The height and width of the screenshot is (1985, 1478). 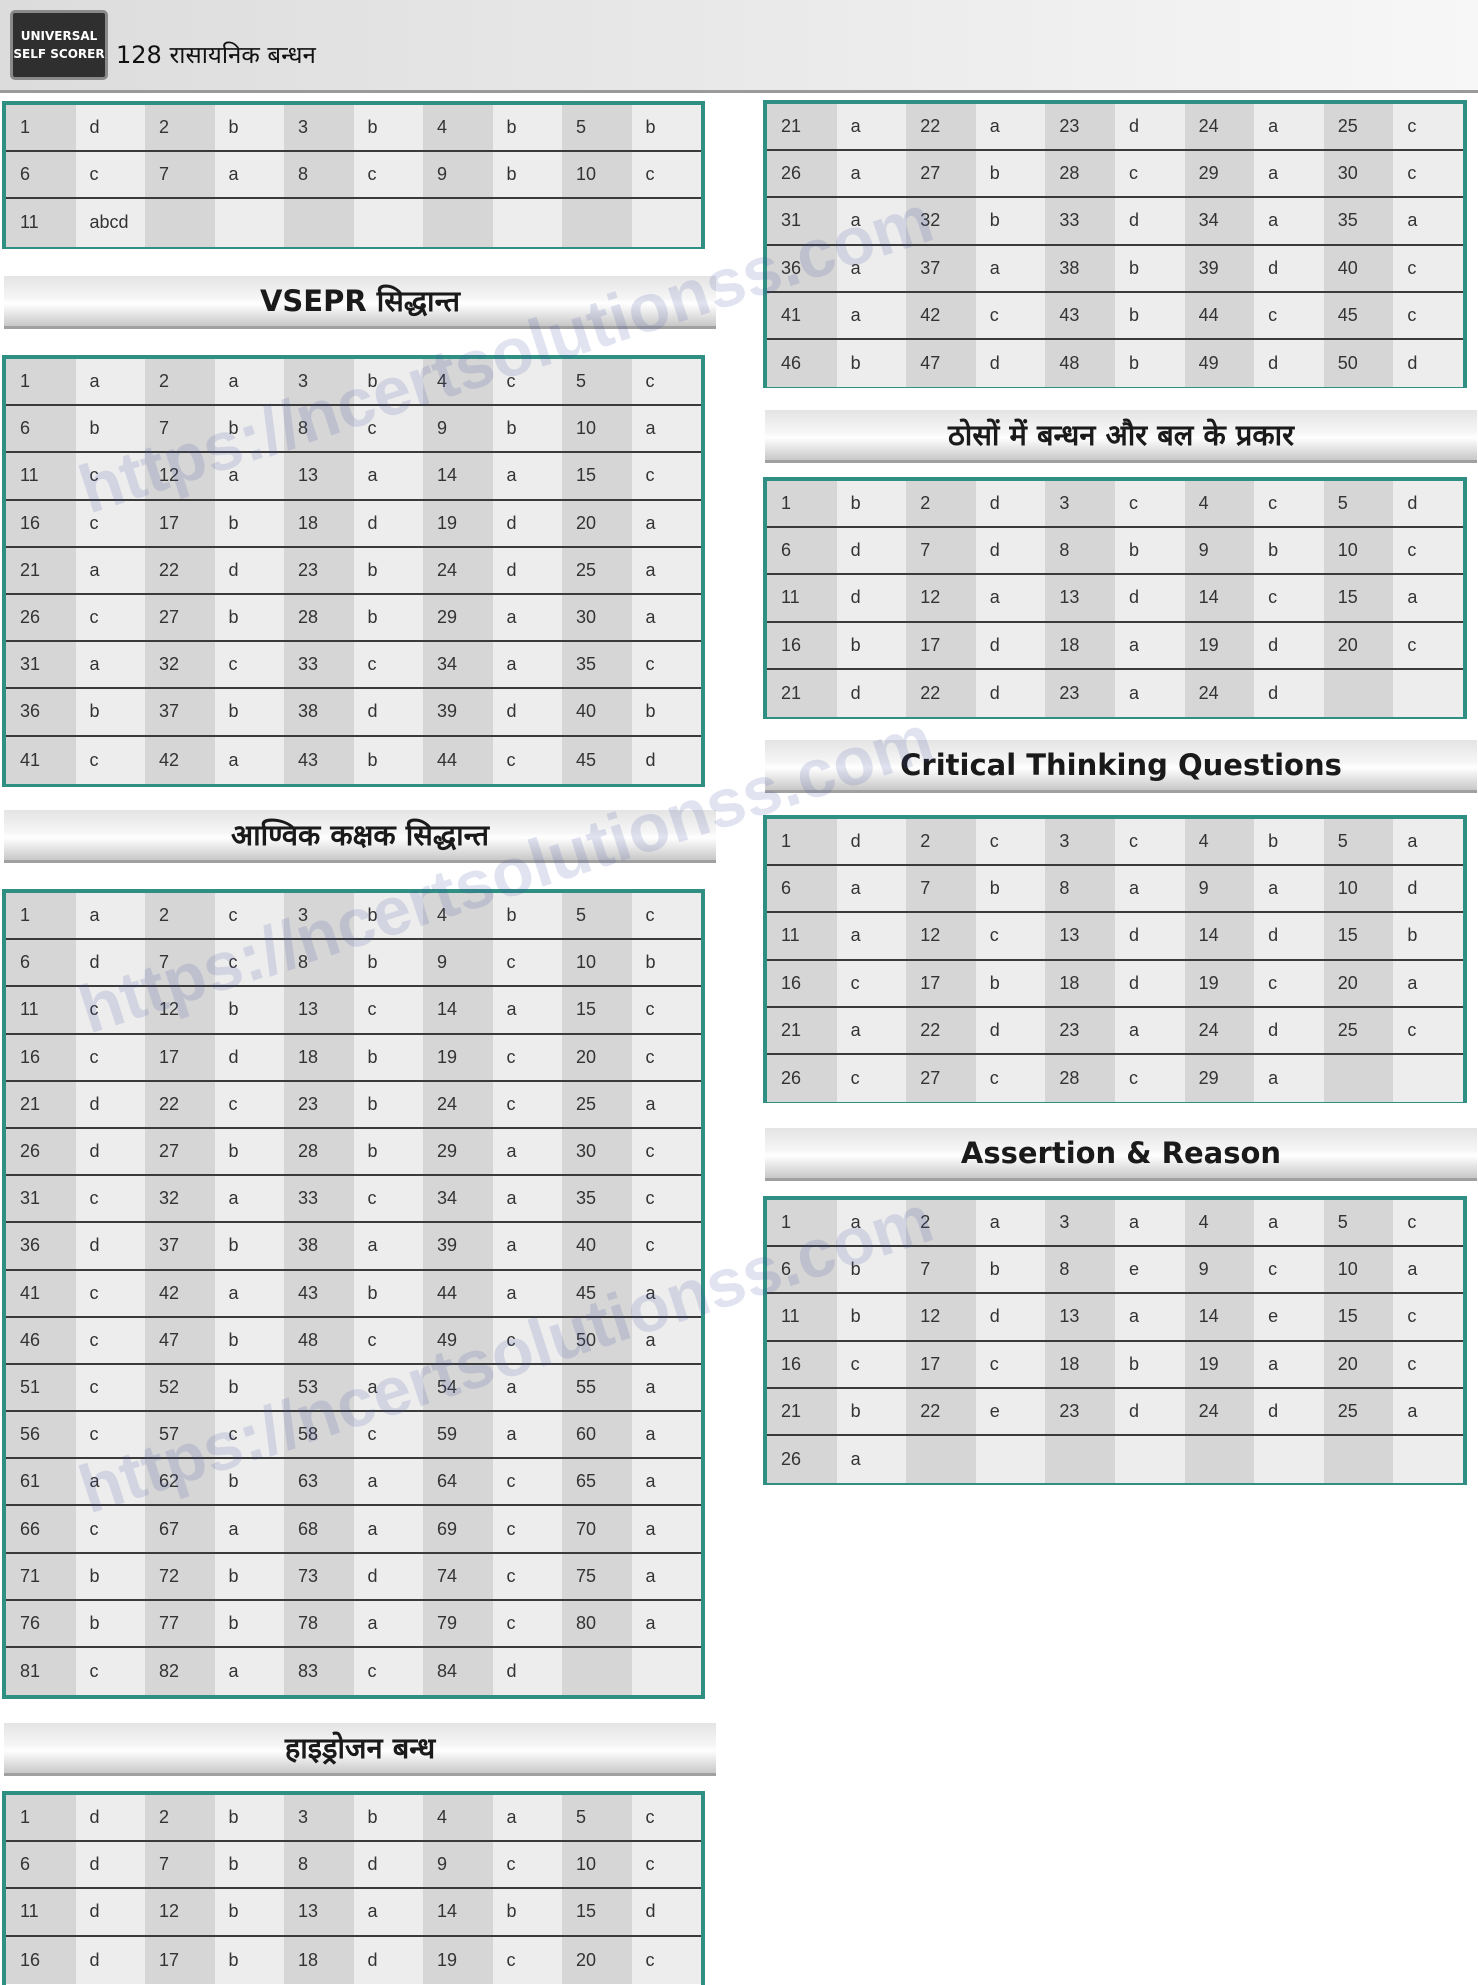 I want to click on question-number: 31, so click(x=802, y=221).